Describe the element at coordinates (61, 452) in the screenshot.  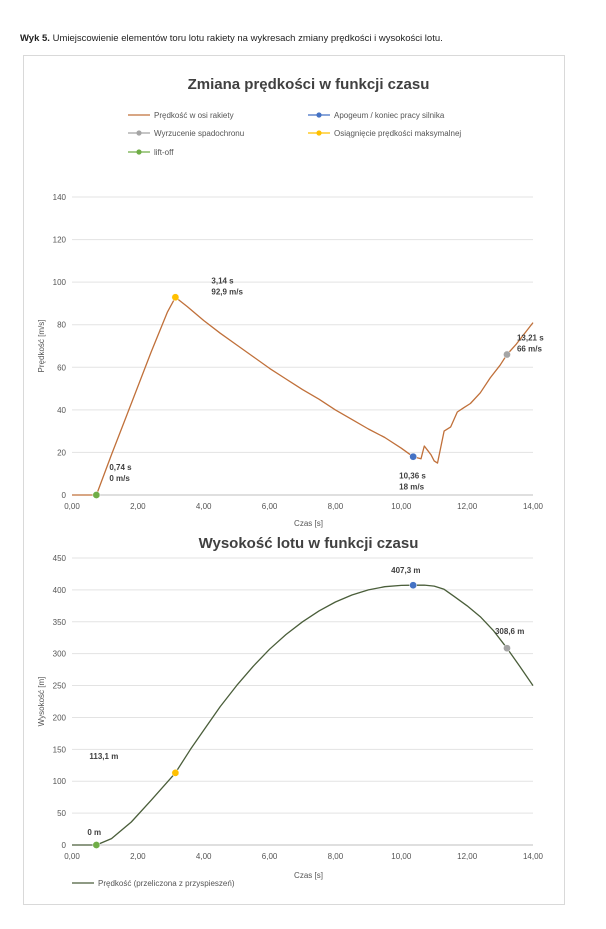
I see `velocity-y-tick-label: 20` at that location.